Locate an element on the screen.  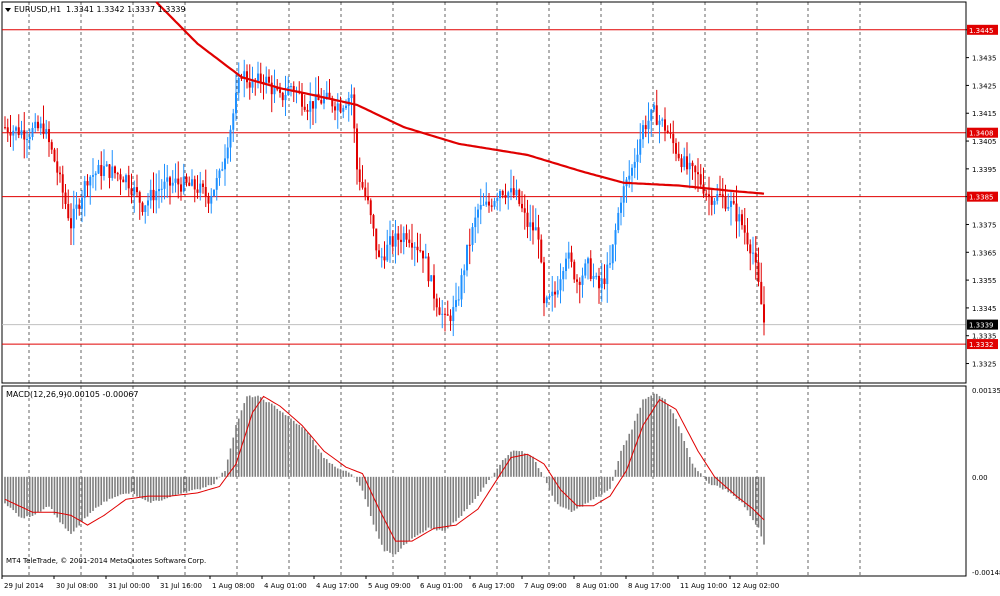
level-label: 1.3408 is located at coordinates (981, 134).